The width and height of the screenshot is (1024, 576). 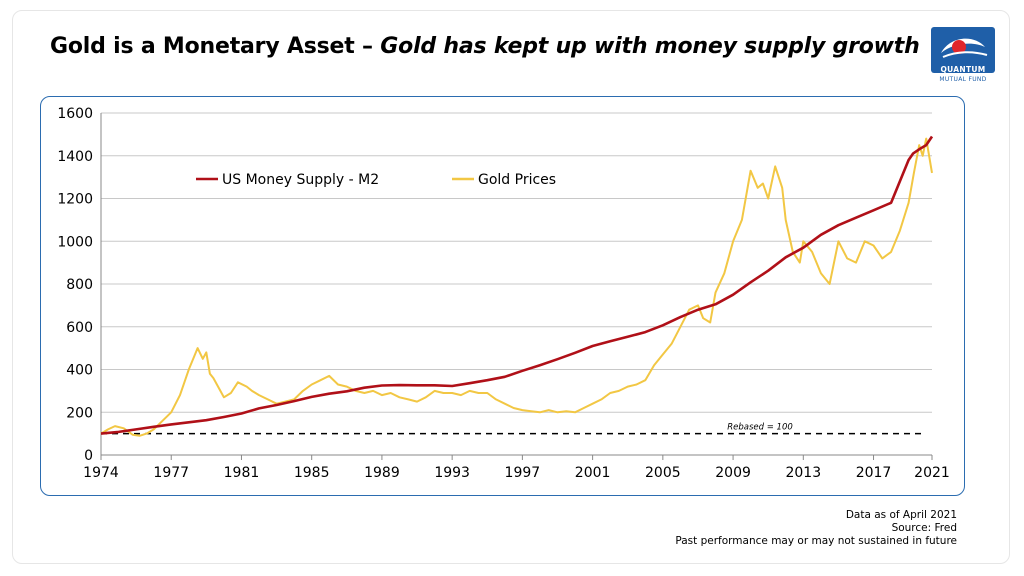 What do you see at coordinates (242, 473) in the screenshot?
I see `x-tick-label: 1981` at bounding box center [242, 473].